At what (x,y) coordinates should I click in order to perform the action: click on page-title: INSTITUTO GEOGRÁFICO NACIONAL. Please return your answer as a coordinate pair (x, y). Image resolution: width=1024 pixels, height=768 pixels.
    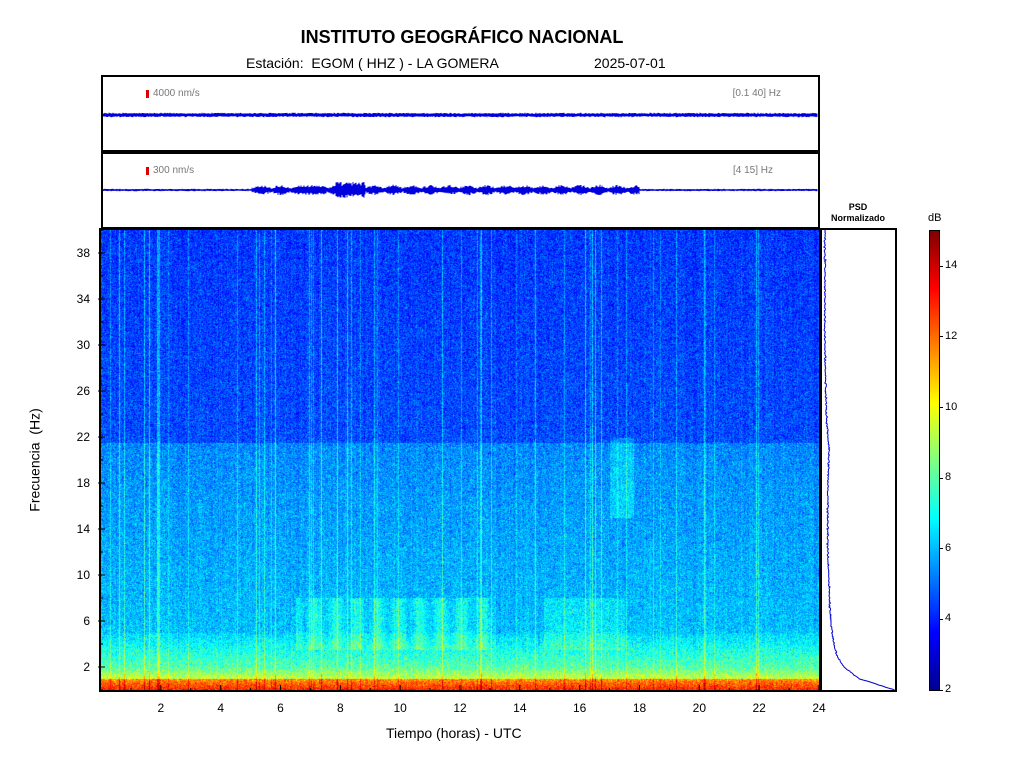
    Looking at the image, I should click on (462, 37).